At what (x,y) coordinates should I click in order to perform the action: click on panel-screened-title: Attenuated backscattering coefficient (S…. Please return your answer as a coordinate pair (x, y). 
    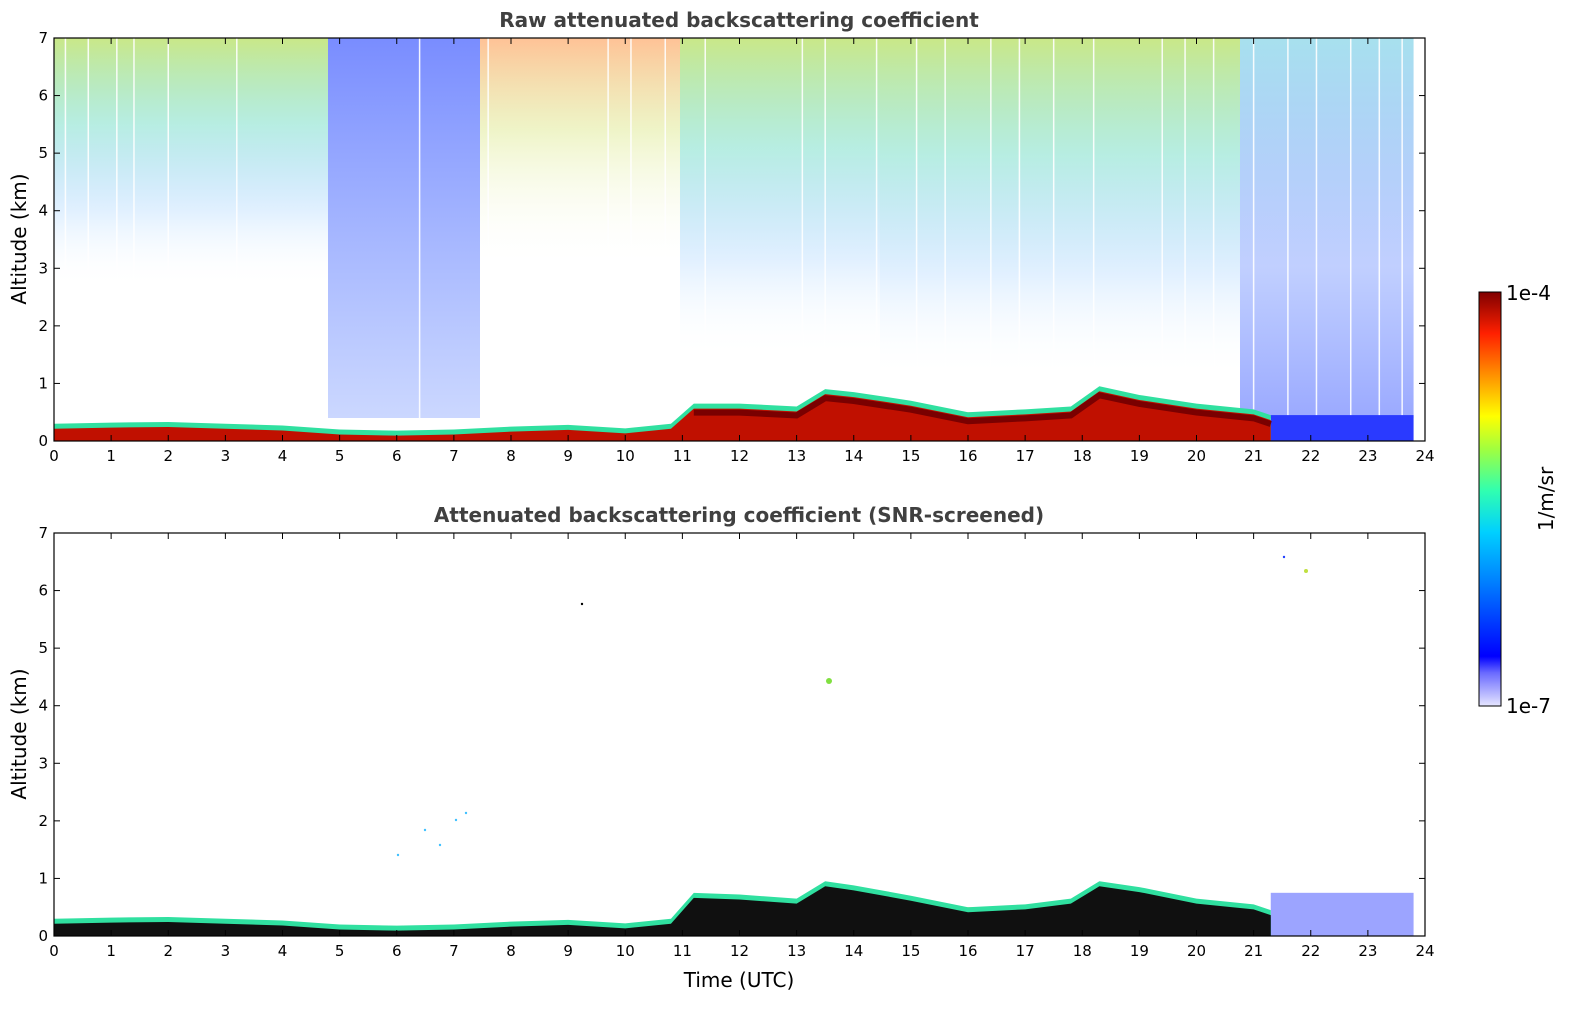
    Looking at the image, I should click on (739, 515).